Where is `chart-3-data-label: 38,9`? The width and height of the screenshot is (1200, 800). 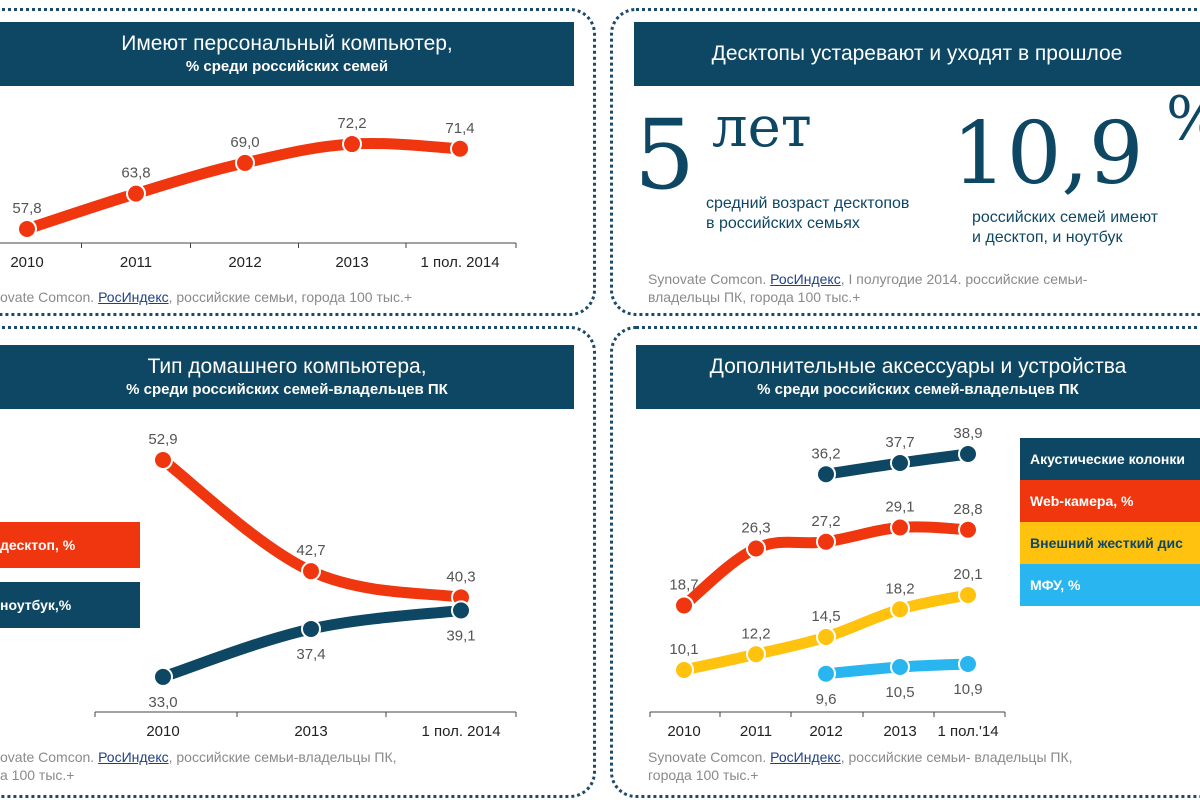 chart-3-data-label: 38,9 is located at coordinates (967, 433).